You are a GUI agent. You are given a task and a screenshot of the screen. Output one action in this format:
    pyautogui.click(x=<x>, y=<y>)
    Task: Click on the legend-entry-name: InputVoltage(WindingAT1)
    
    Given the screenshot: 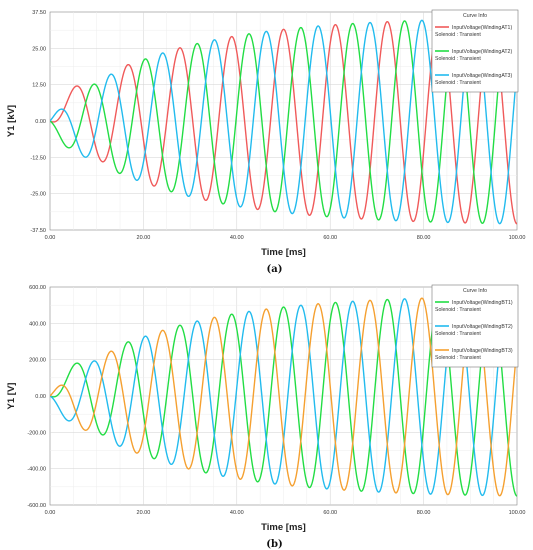 What is the action you would take?
    pyautogui.click(x=482, y=28)
    